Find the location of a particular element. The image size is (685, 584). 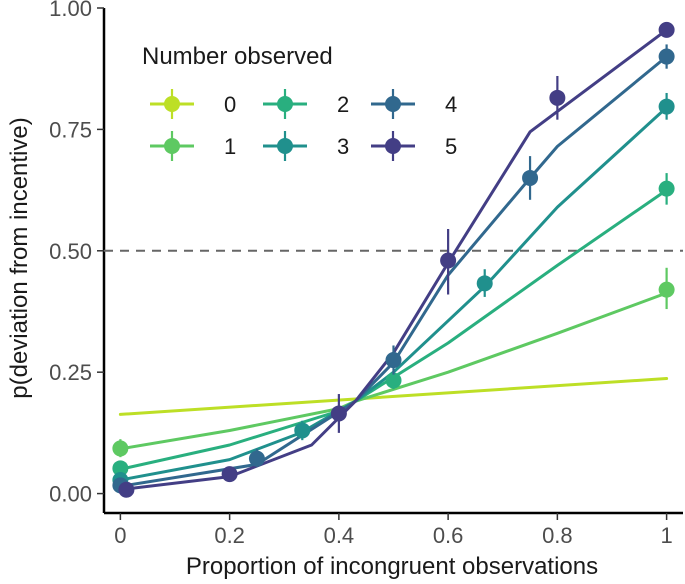

y-tick-label: 0.75 is located at coordinates (70, 129).